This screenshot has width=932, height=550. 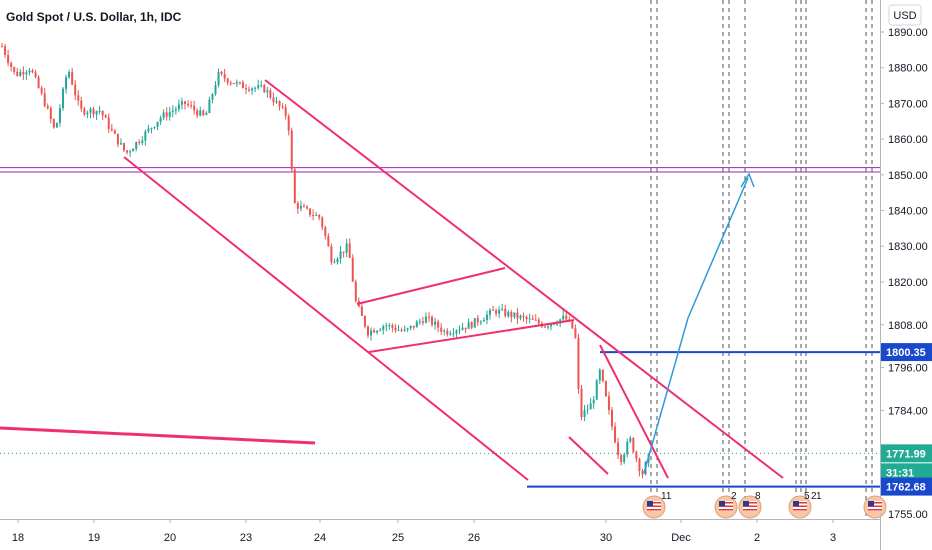 I want to click on currency-label: USD, so click(x=904, y=16).